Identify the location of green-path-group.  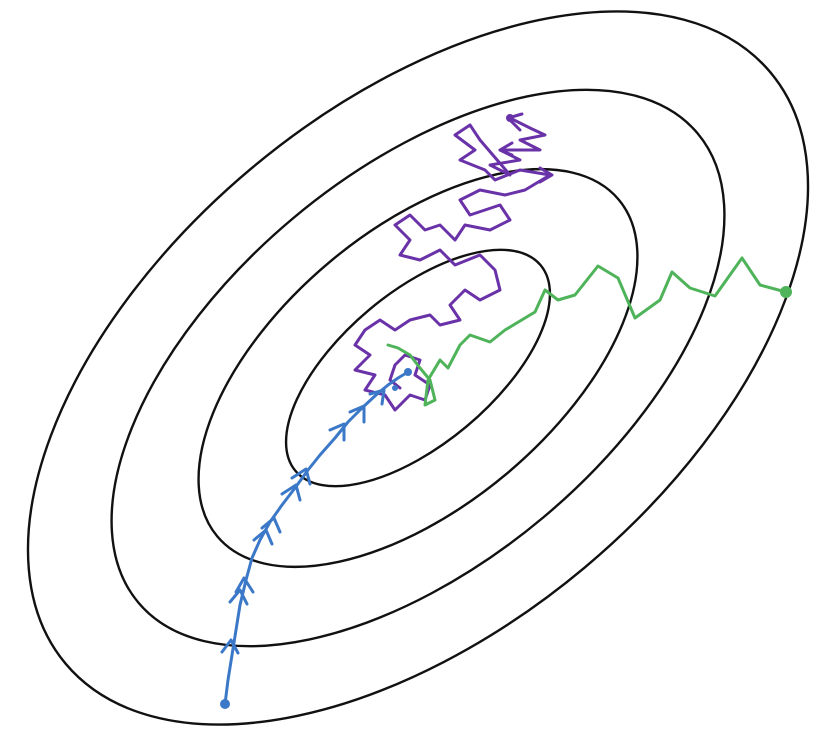
(589, 331).